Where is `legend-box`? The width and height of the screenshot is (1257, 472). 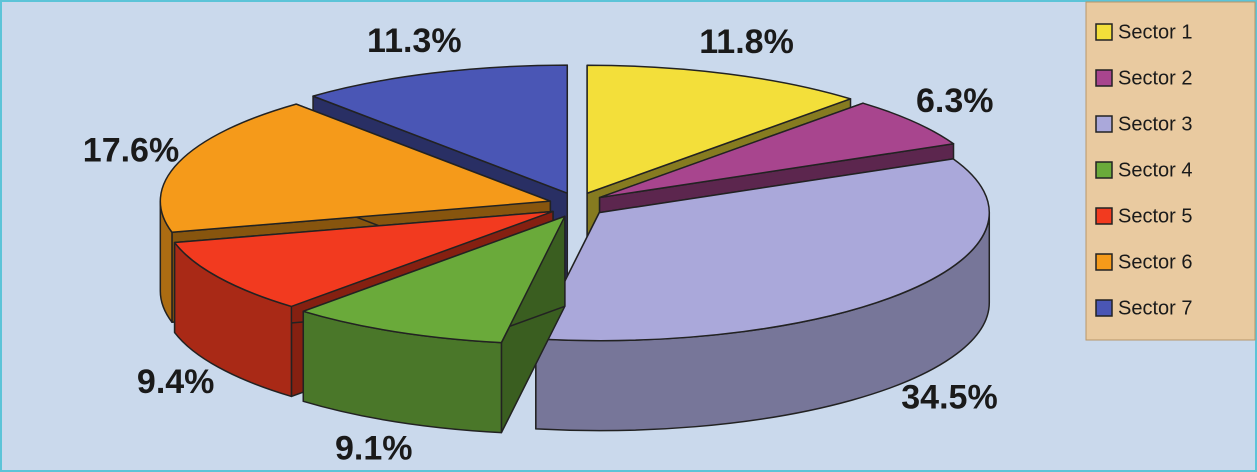
legend-box is located at coordinates (1170, 171).